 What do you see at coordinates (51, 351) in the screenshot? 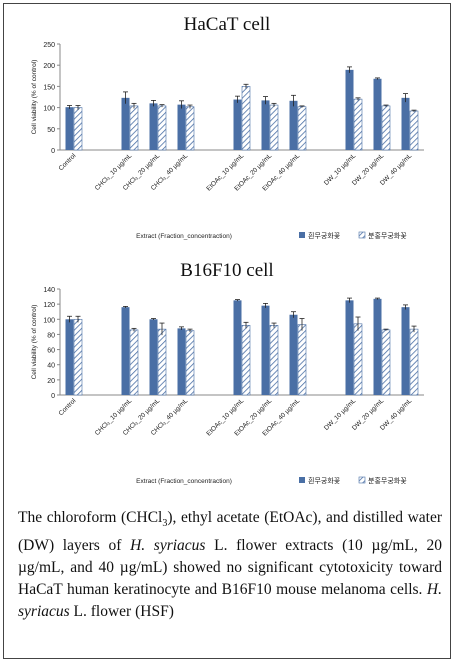
I see `y-tick-label: 60` at bounding box center [51, 351].